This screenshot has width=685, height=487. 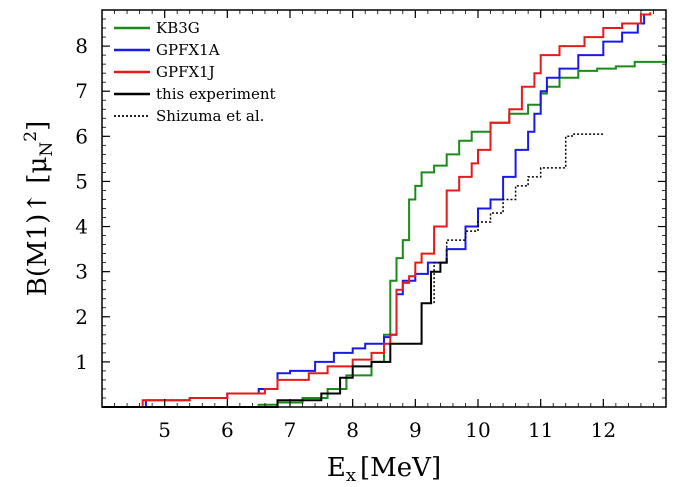 I want to click on x-axis-label-subscript: x, so click(x=351, y=475).